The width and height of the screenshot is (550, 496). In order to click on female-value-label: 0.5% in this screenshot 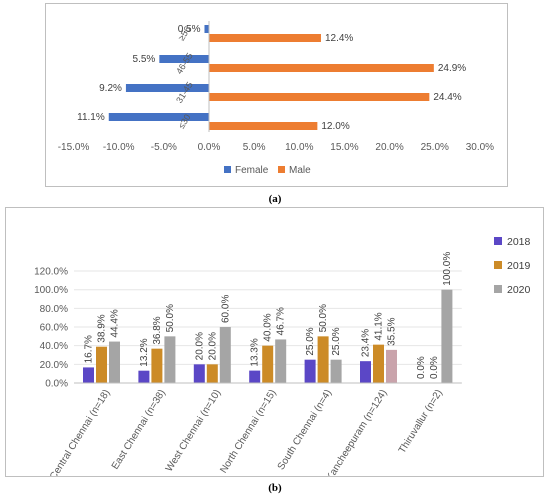, I will do `click(189, 29)`.